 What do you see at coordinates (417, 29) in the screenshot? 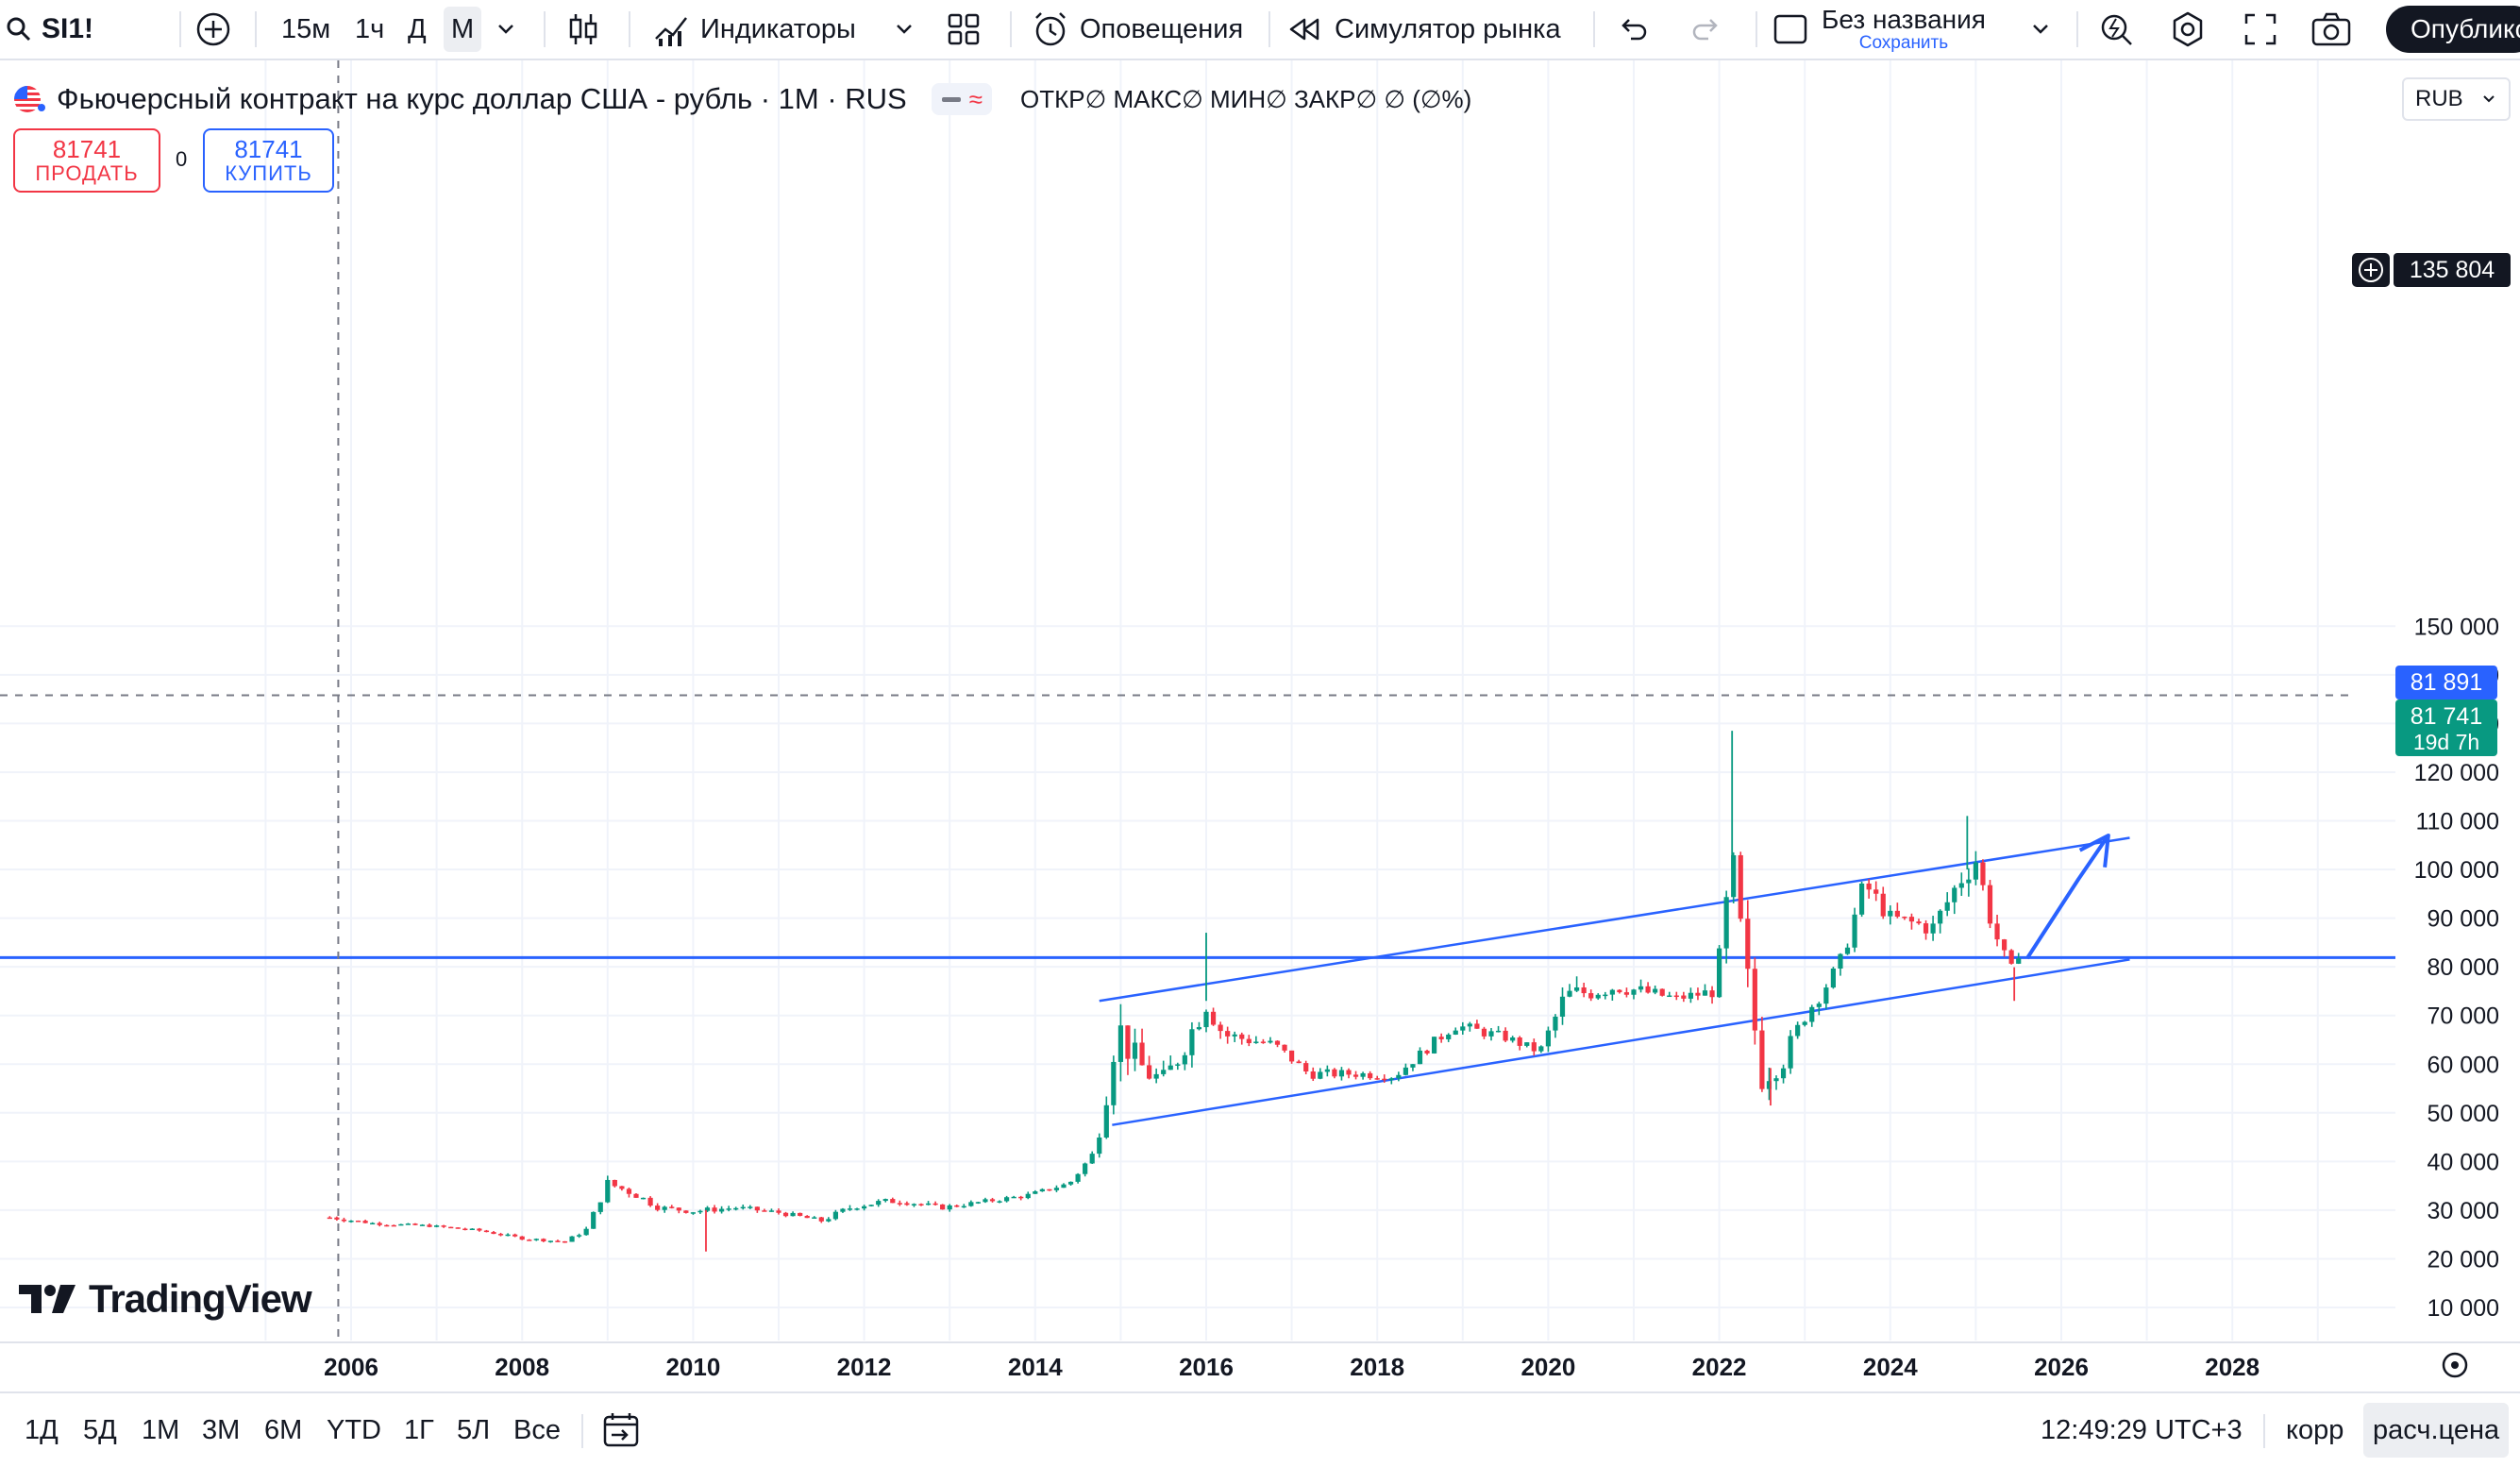
I see `timeframe-day: Д` at bounding box center [417, 29].